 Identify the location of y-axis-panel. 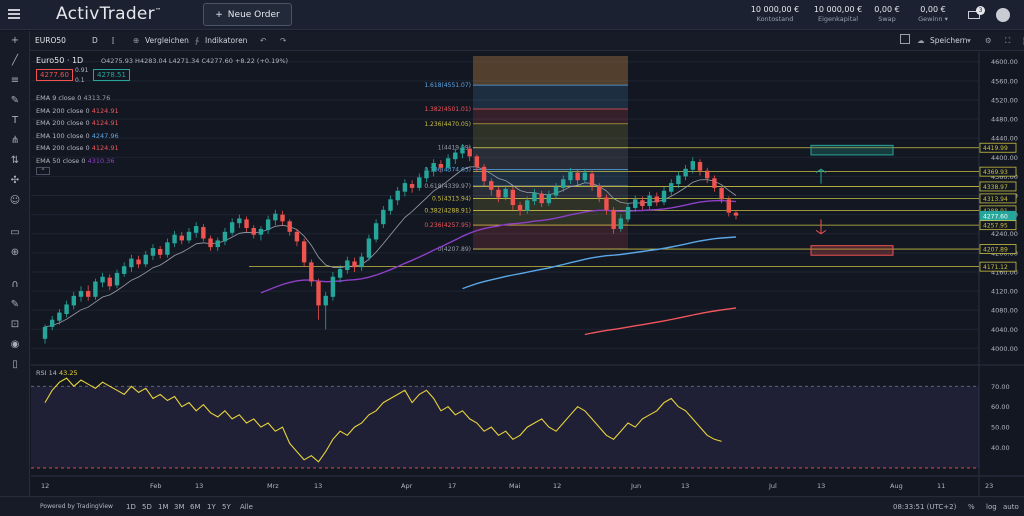
(1001, 274).